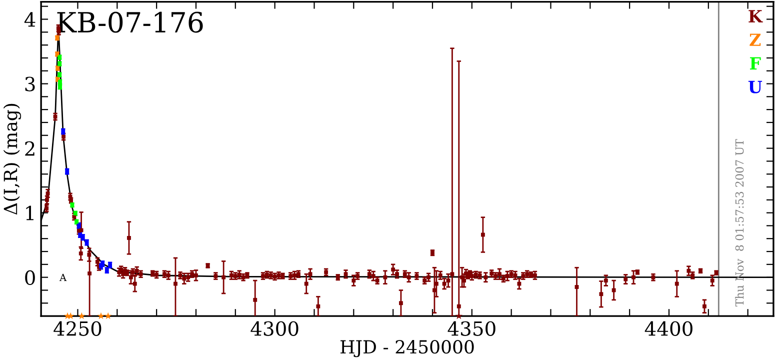 The width and height of the screenshot is (775, 362). I want to click on text: K, so click(755, 16).